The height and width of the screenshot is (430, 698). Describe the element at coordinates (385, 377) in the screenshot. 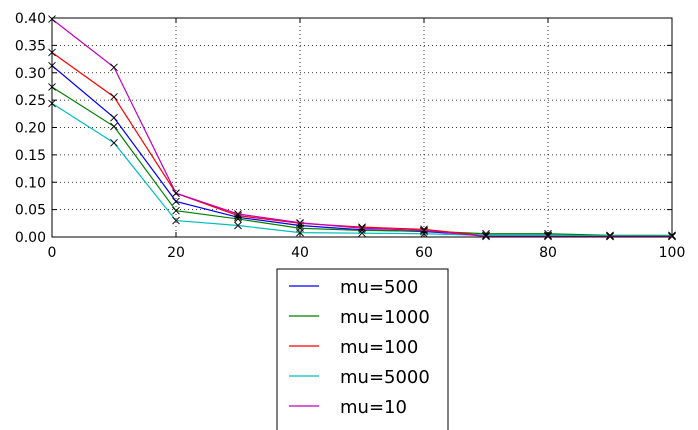

I see `legend-label: mu=5000` at that location.